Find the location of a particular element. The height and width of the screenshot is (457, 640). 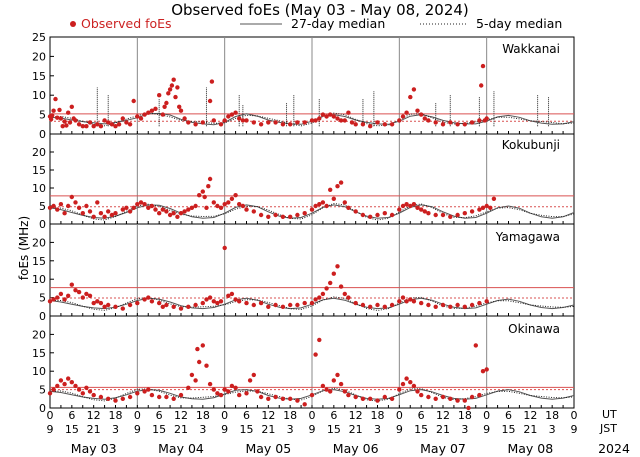

ut-tick-label: 6 is located at coordinates (71, 415).